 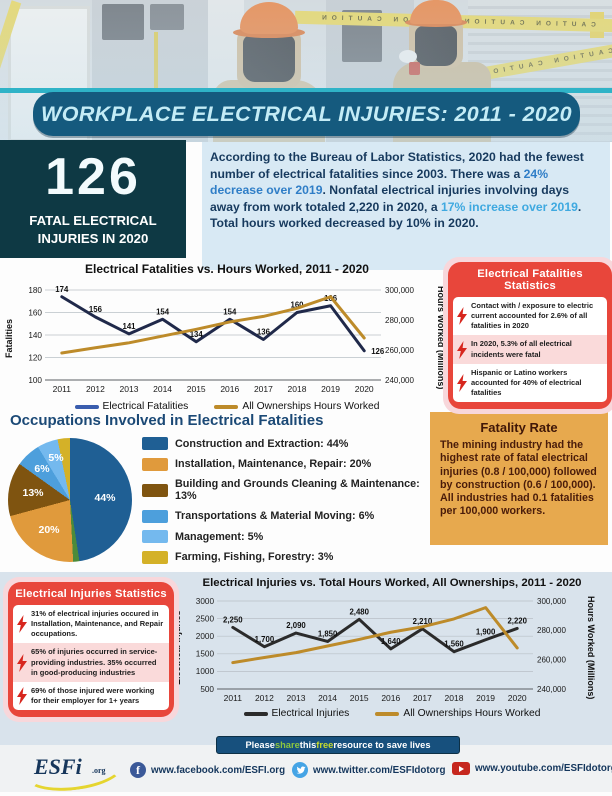 What do you see at coordinates (163, 311) in the screenshot?
I see `svg-text: 154` at bounding box center [163, 311].